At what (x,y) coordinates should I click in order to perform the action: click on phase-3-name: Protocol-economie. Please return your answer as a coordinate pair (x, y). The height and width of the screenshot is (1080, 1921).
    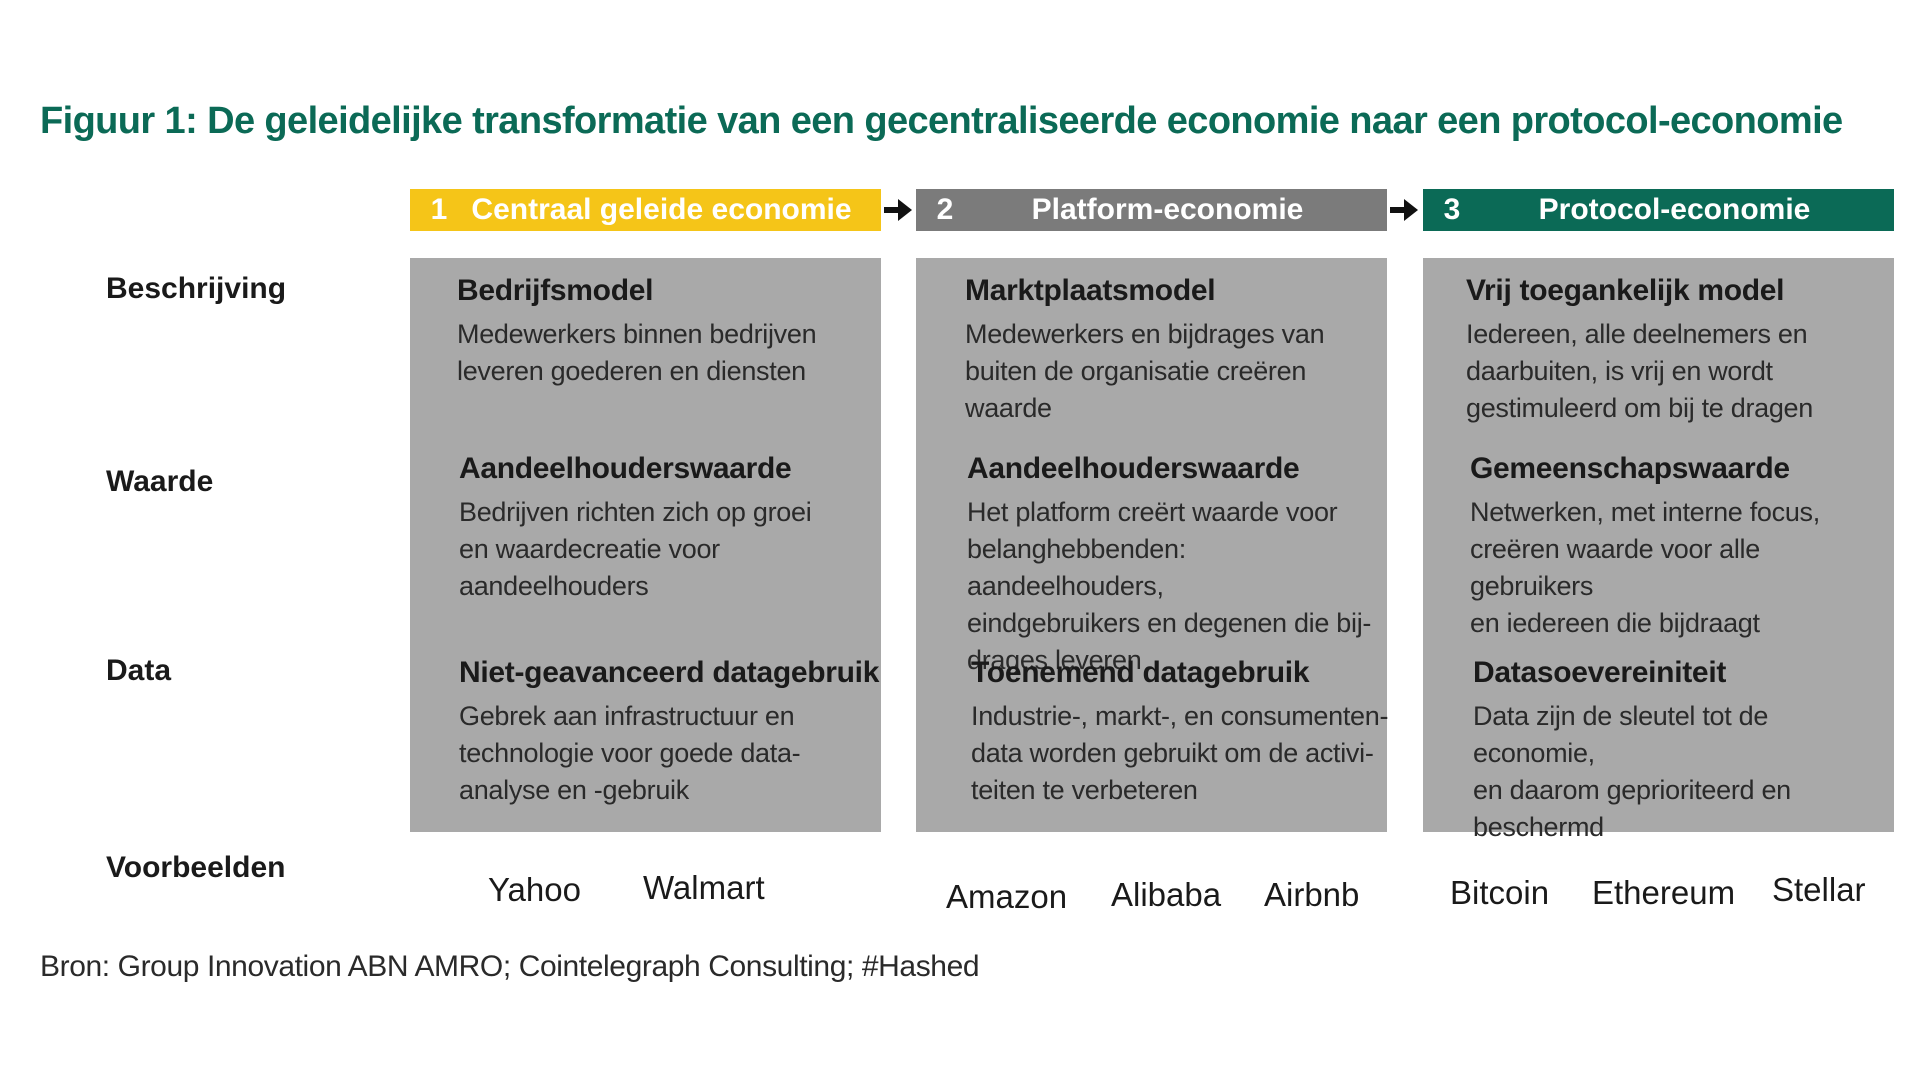
    Looking at the image, I should click on (1674, 209).